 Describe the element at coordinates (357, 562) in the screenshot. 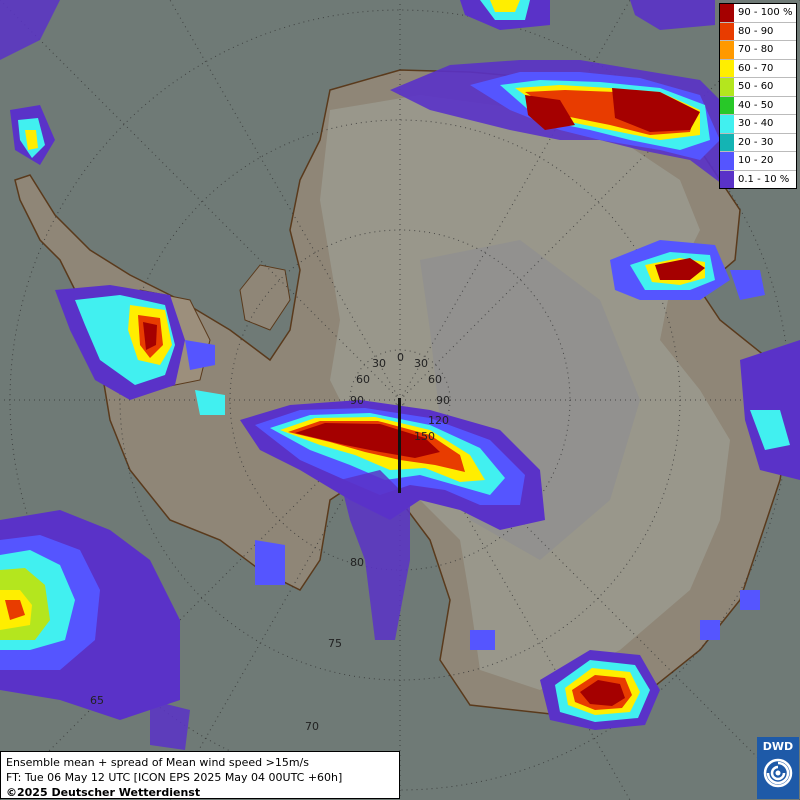

I see `lat-label-80: 80` at that location.